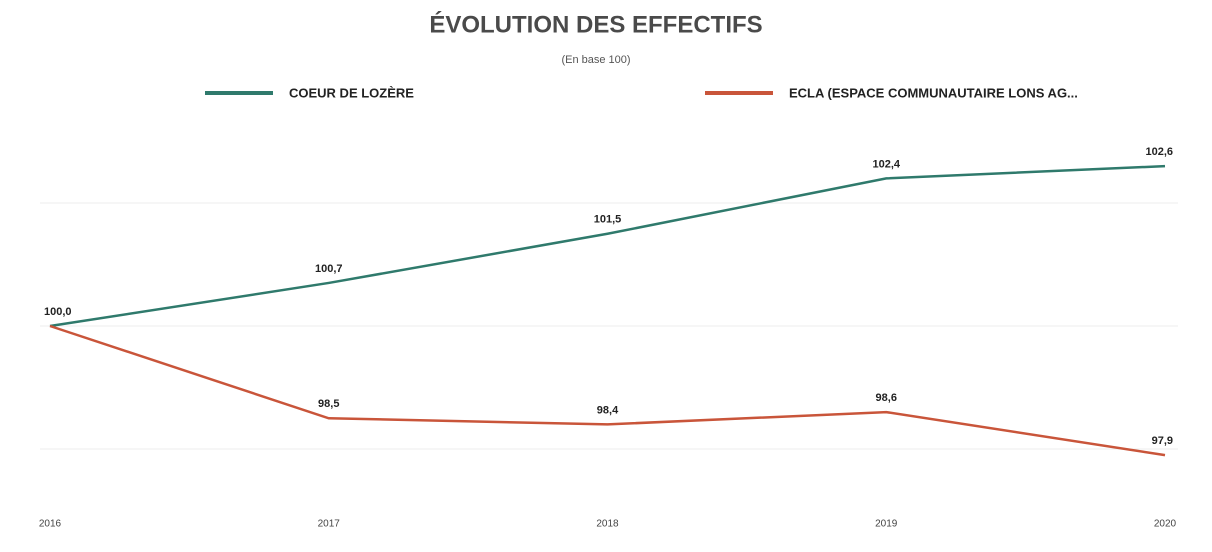  I want to click on data-label: 102,4, so click(886, 164).